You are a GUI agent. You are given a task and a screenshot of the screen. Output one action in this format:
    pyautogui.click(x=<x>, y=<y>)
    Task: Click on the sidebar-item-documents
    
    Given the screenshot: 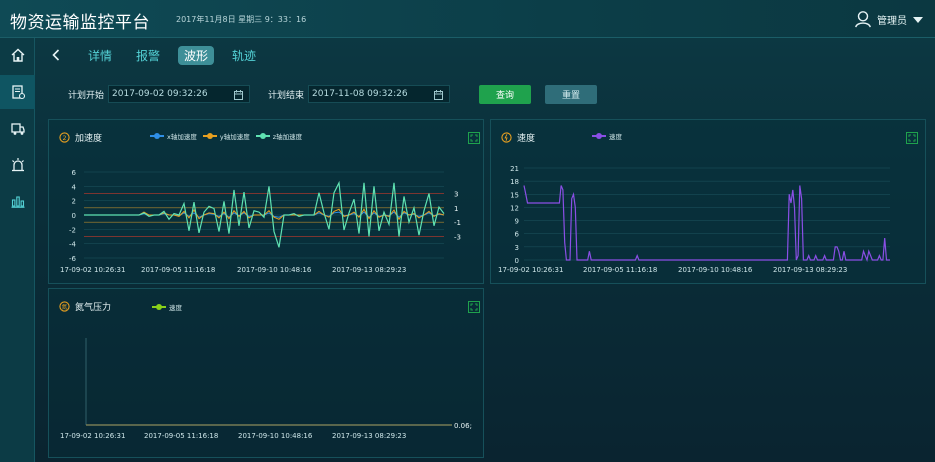 What is the action you would take?
    pyautogui.click(x=17, y=92)
    